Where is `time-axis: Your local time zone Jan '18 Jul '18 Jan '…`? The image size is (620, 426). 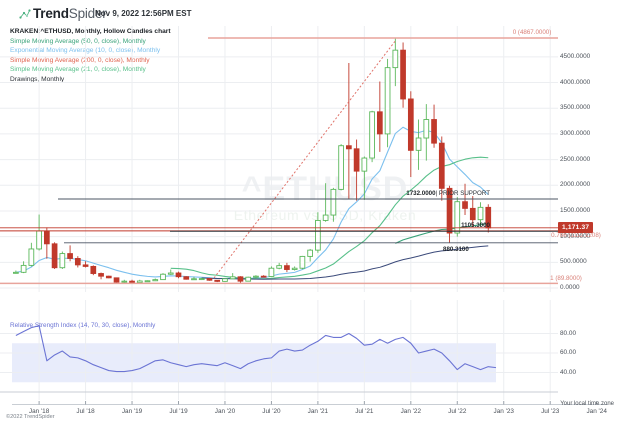
time-axis: Your local time zone Jan '18 Jul '18 Jan '… is located at coordinates (310, 413).